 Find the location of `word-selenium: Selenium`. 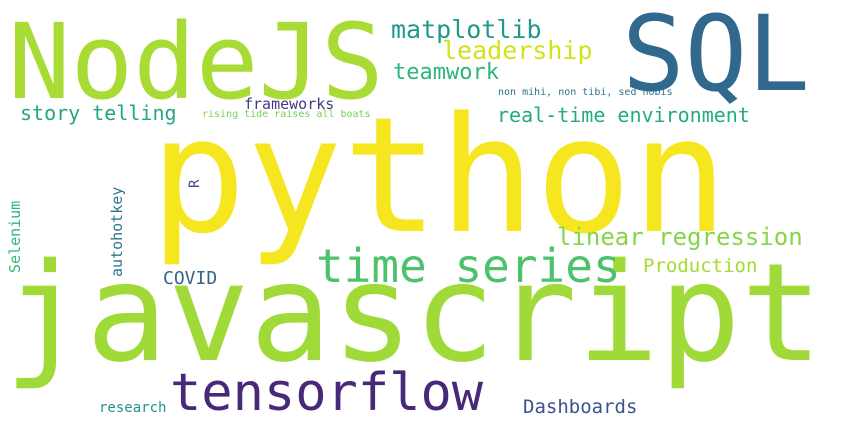

word-selenium: Selenium is located at coordinates (15, 236).